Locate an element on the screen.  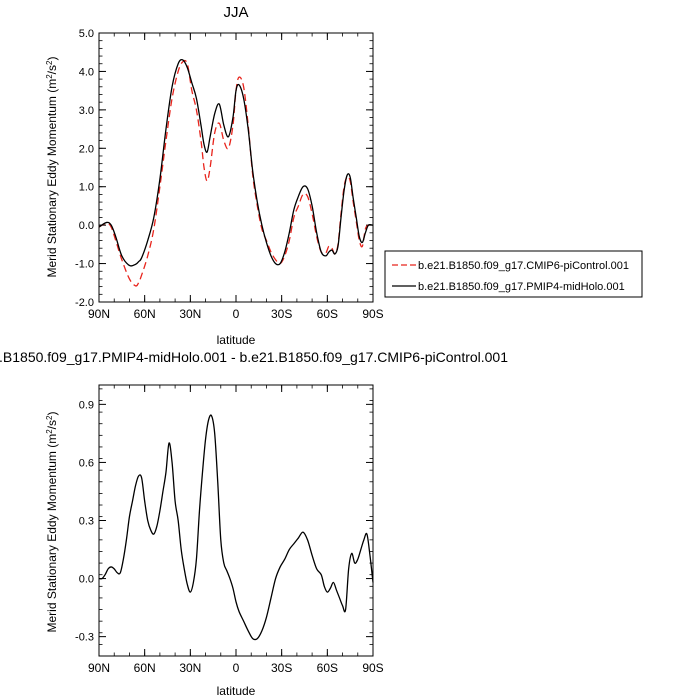
top-x-tick-label: 0 is located at coordinates (236, 314).